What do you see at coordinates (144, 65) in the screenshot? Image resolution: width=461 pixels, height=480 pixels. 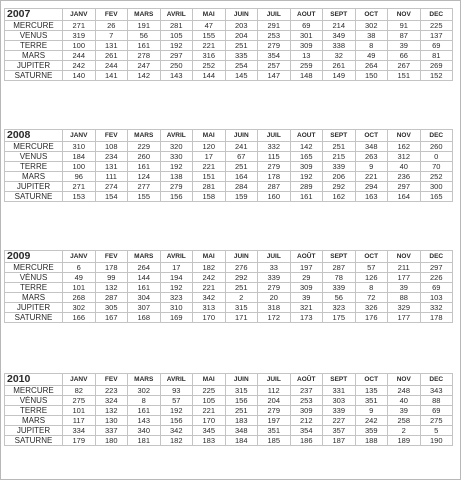 I see `value-cell: 247` at bounding box center [144, 65].